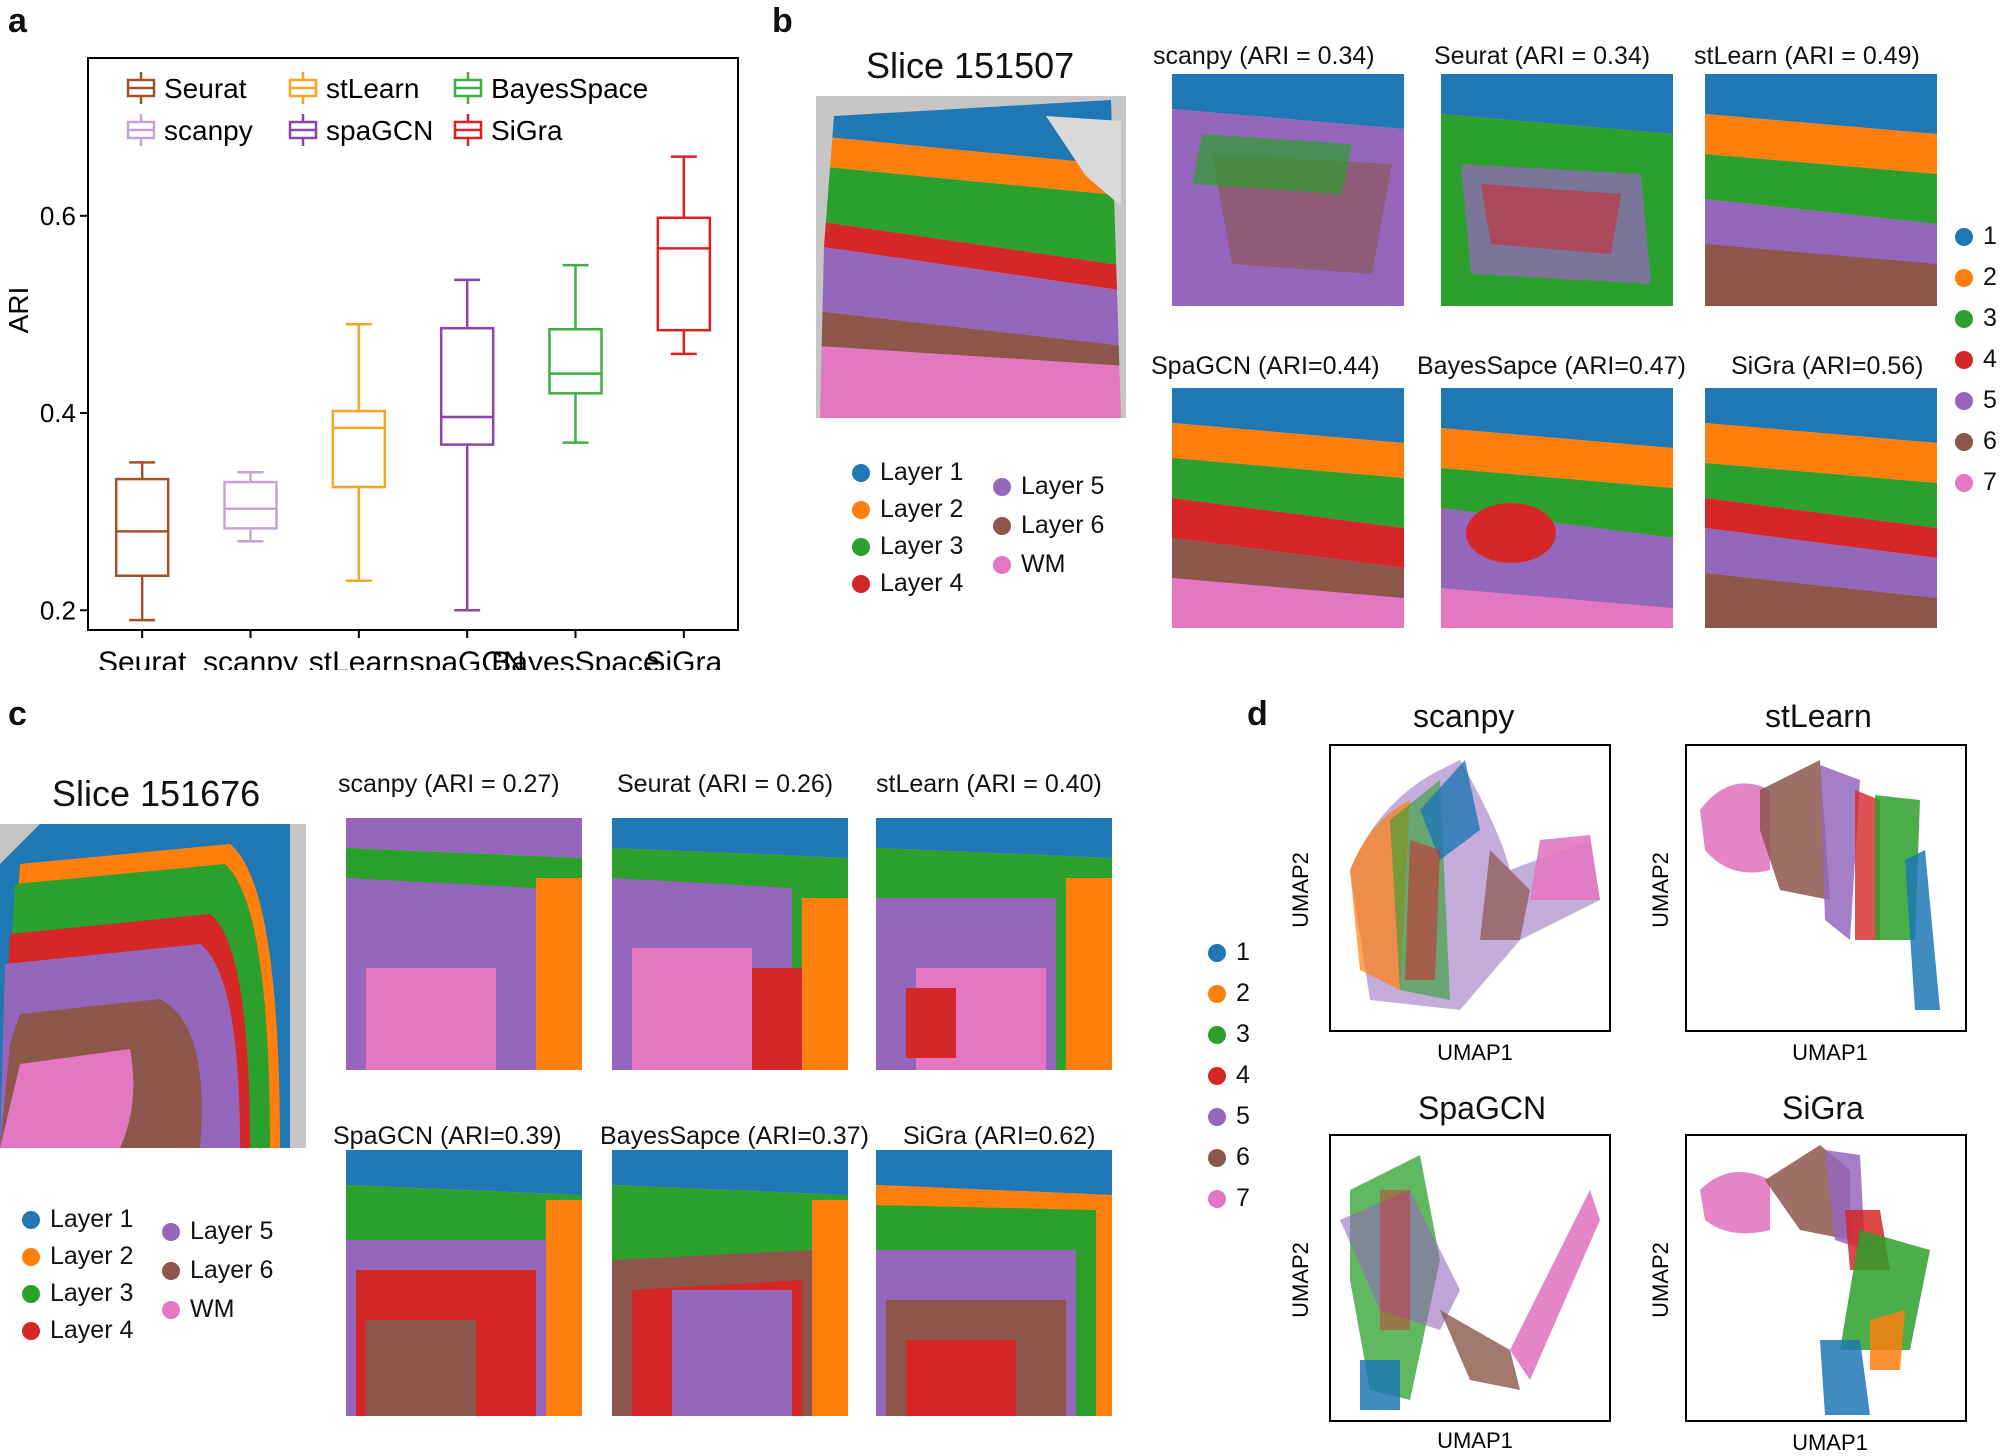  Describe the element at coordinates (730, 1283) in the screenshot. I see `cluster-map-c-bayesspace` at that location.